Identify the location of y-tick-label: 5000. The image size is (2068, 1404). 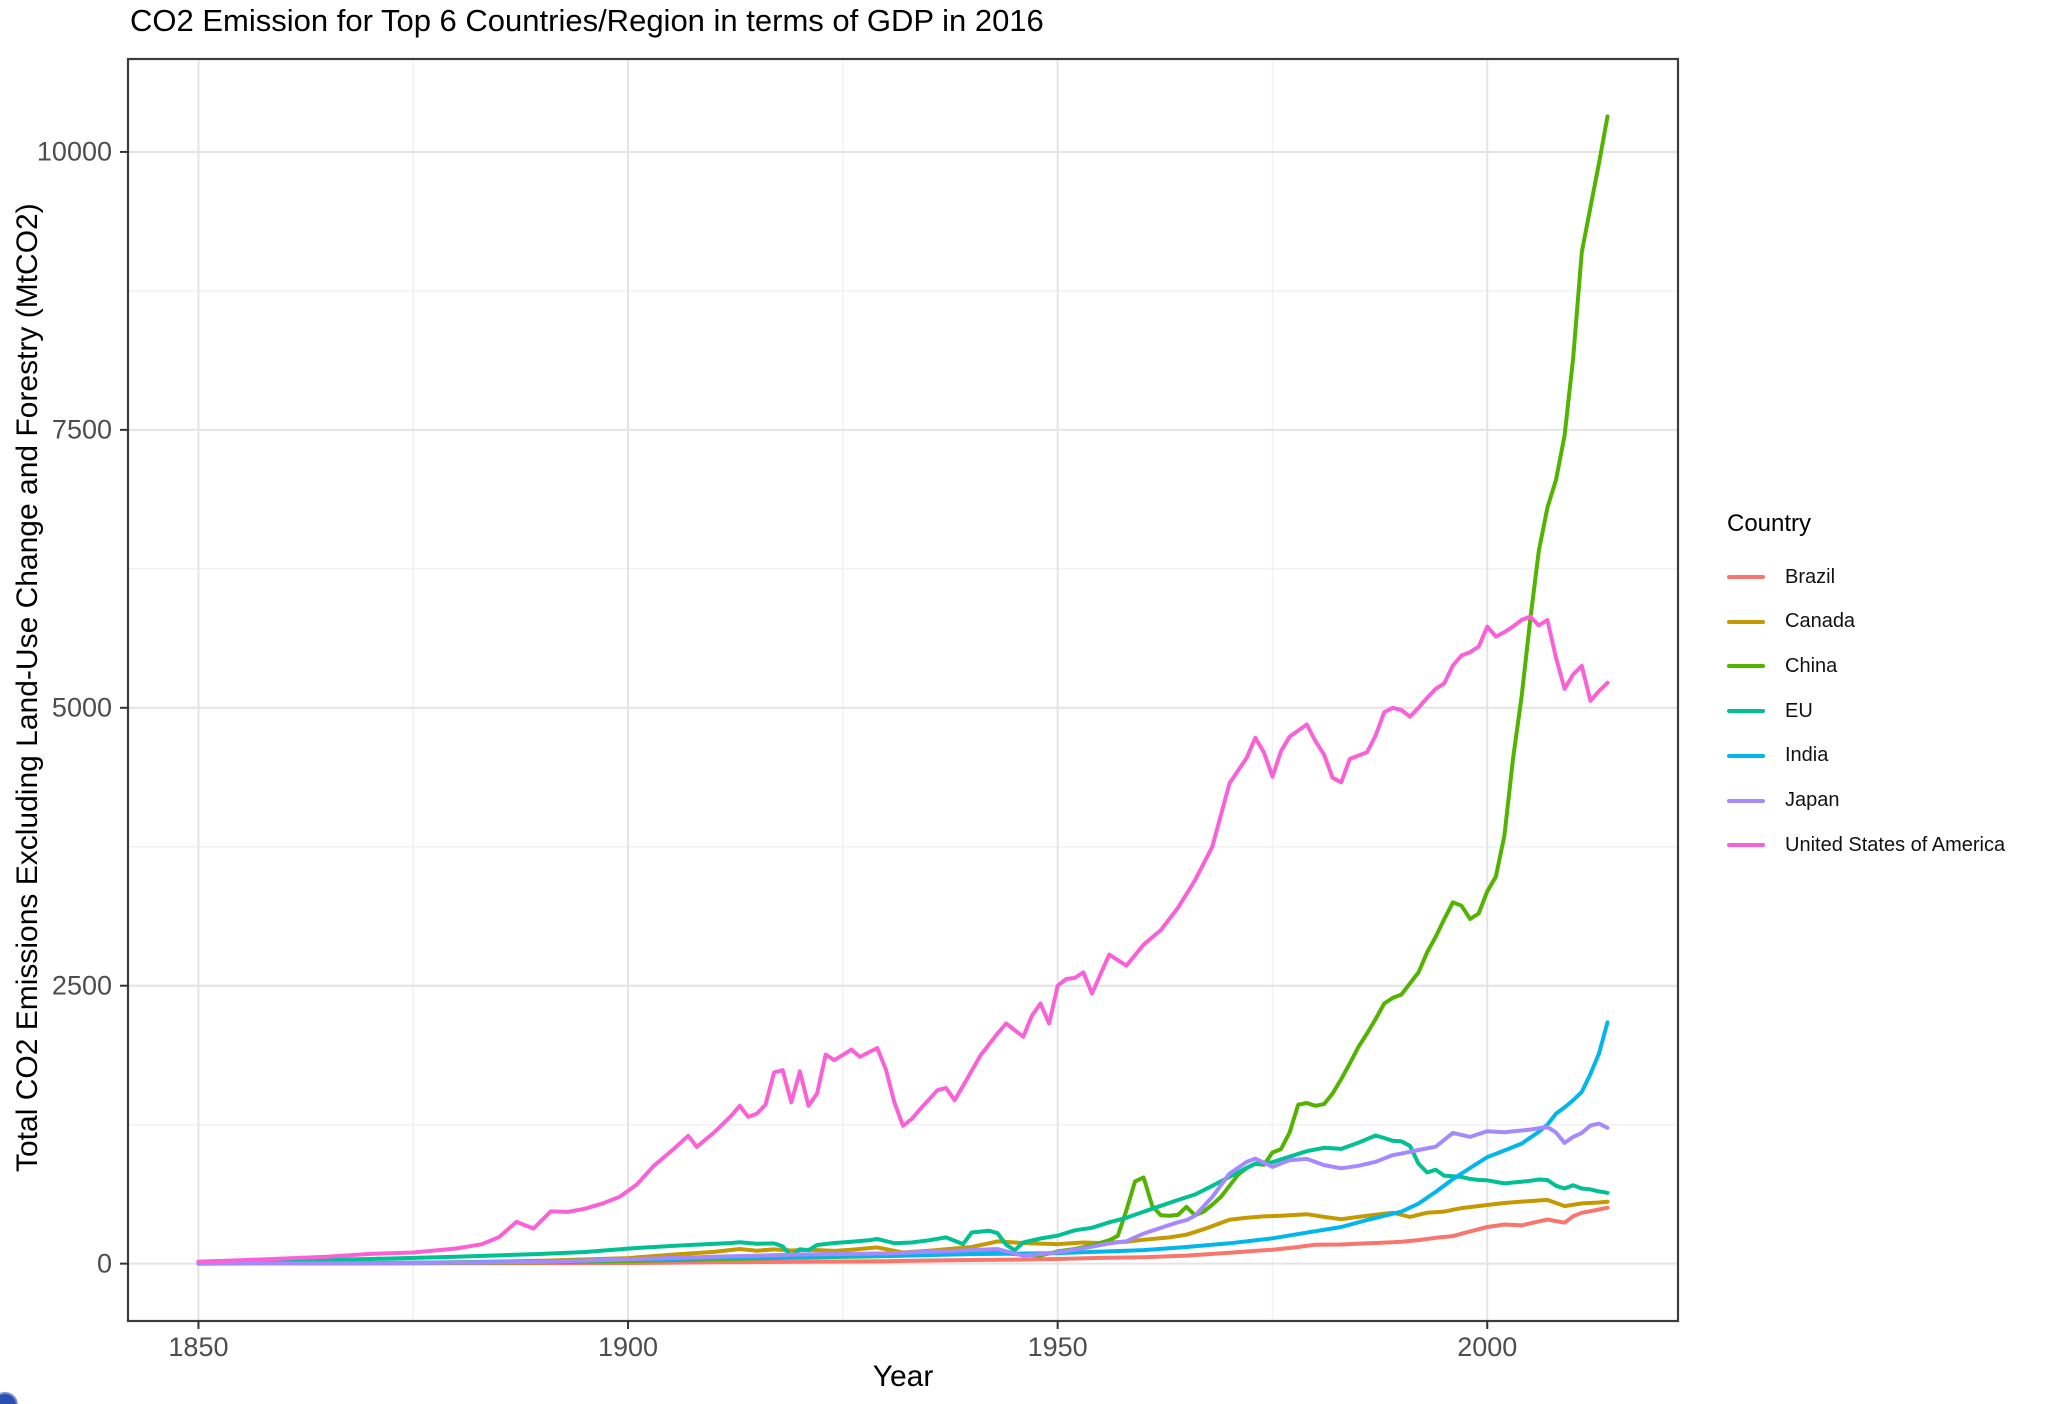
(81, 707).